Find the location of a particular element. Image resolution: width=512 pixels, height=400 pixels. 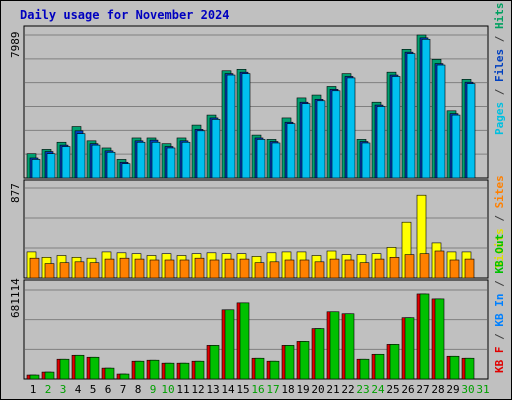

x-tick-day-16: 16 is located at coordinates (257, 389).